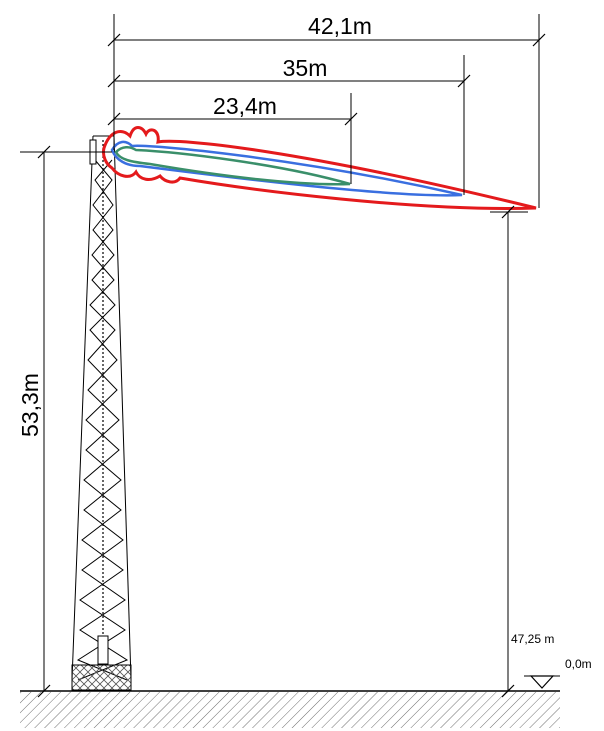 This screenshot has width=604, height=731. I want to click on radiation-pattern-blue, so click(286, 168).